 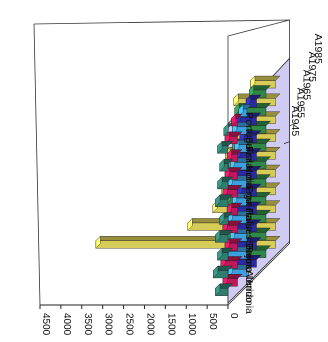 What do you see at coordinates (87, 324) in the screenshot?
I see `value-axis-tick-label: 3500` at bounding box center [87, 324].